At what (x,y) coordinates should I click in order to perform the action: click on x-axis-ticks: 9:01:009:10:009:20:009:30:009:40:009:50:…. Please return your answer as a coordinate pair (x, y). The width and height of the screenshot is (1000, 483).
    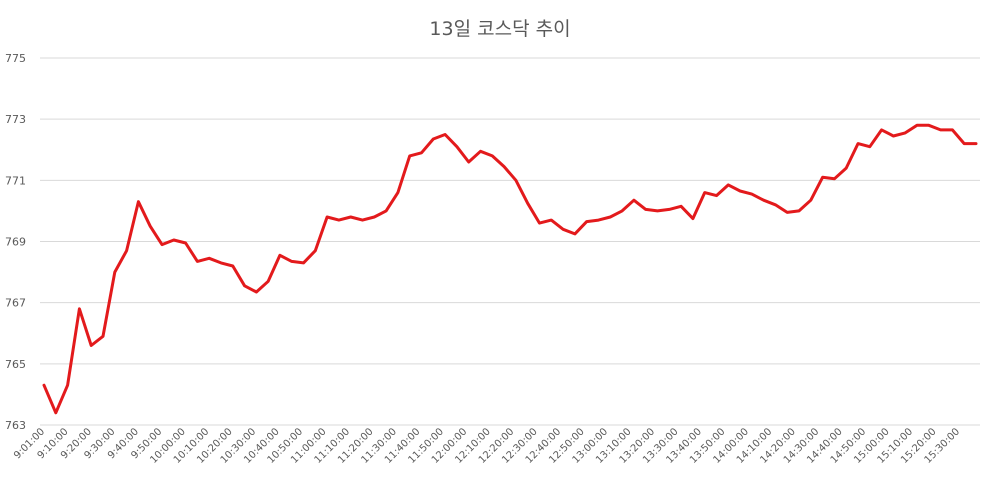
    Looking at the image, I should click on (487, 446).